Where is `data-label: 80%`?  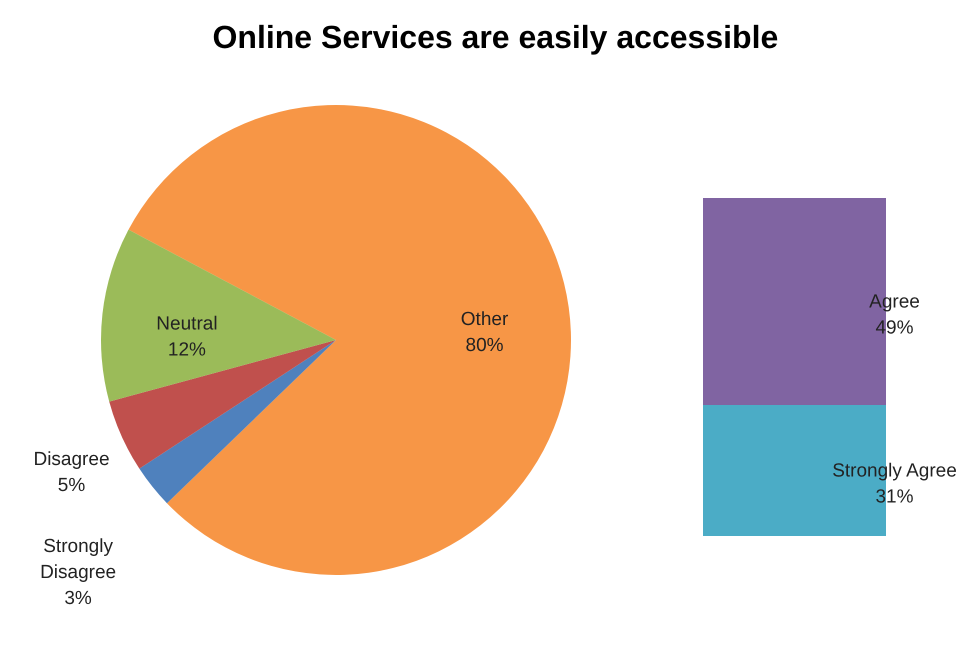 data-label: 80% is located at coordinates (485, 345).